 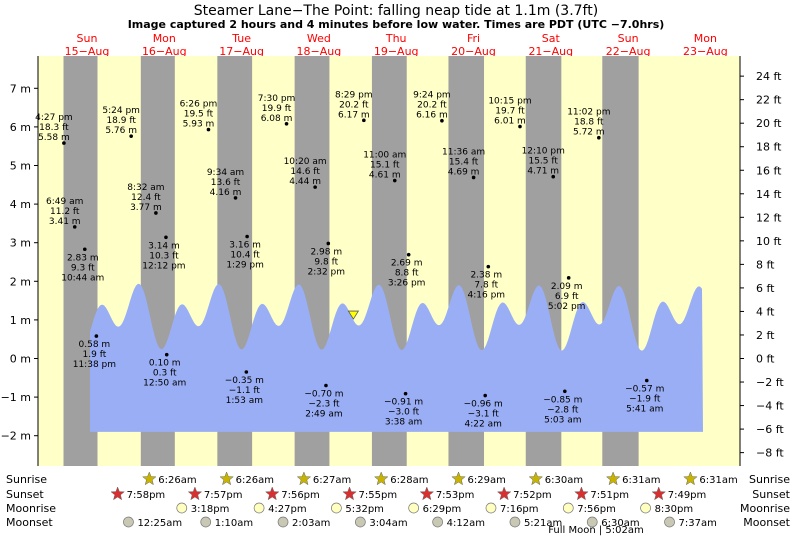 I want to click on extreme-label: 10.4 ft, so click(x=245, y=256).